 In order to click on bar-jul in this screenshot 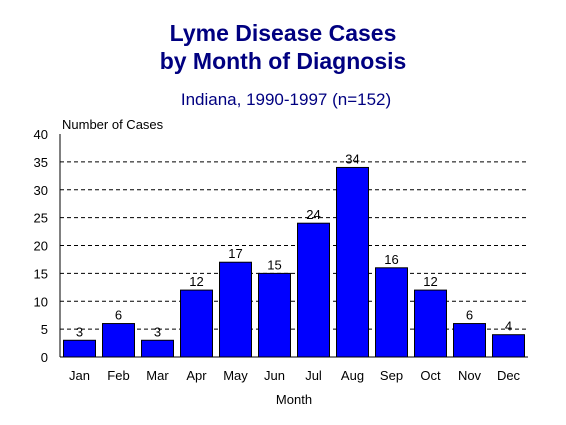, I will do `click(313, 290)`.